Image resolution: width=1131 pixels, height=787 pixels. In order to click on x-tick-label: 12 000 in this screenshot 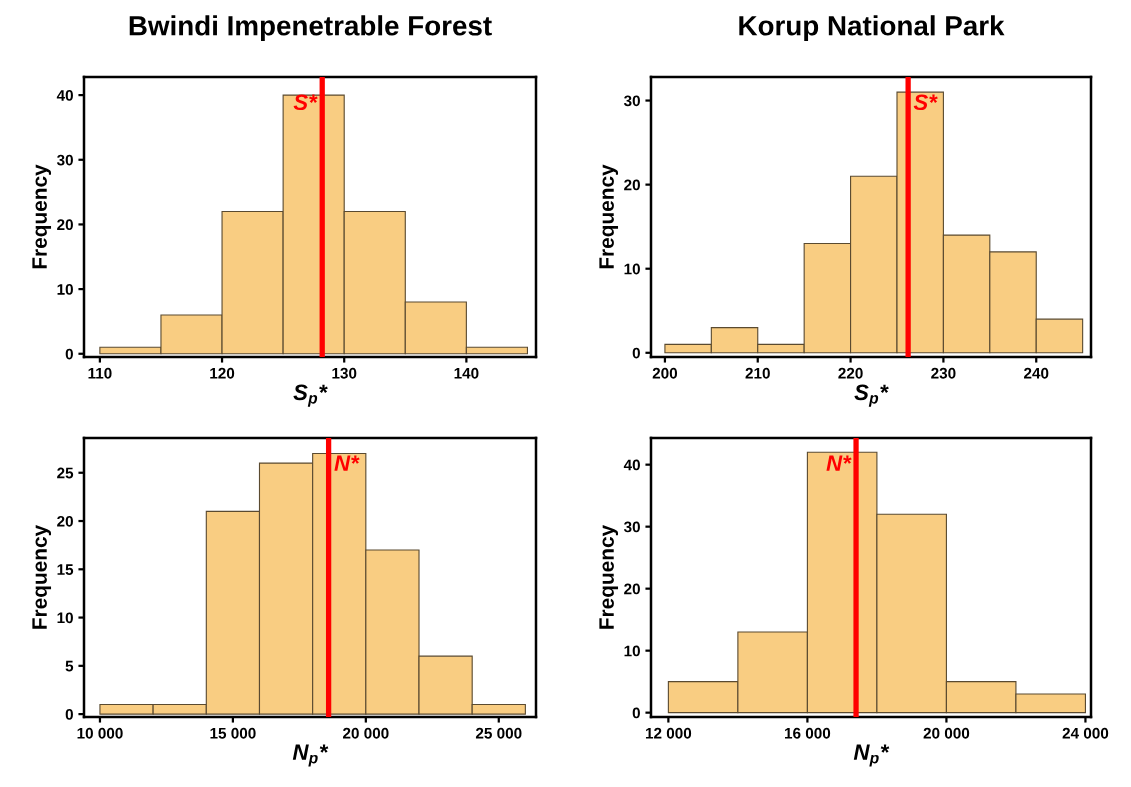, I will do `click(668, 733)`.